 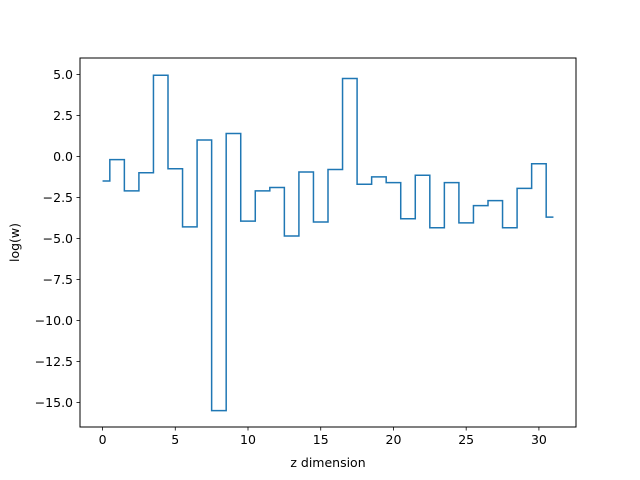 I want to click on y-tick-label: 5.0, so click(x=63, y=74).